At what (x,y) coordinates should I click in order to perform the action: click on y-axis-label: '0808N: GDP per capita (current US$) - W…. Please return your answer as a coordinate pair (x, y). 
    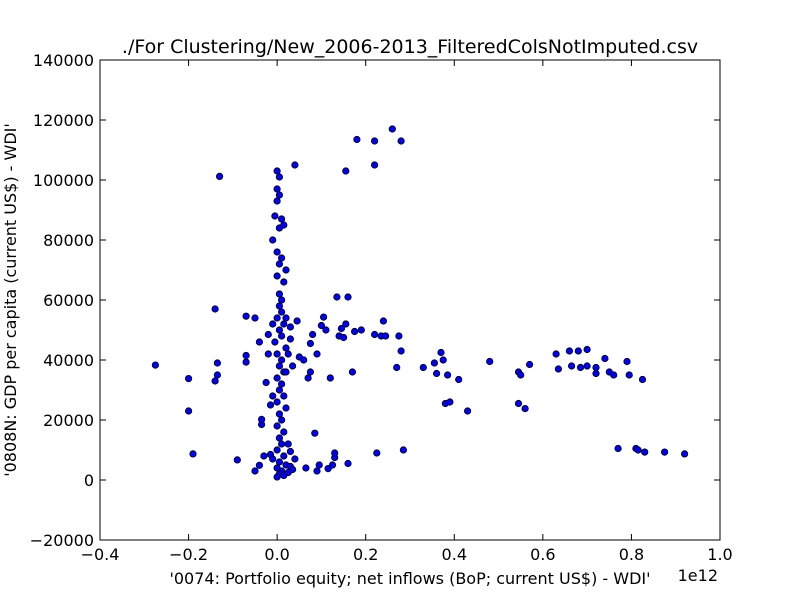
    Looking at the image, I should click on (10, 300).